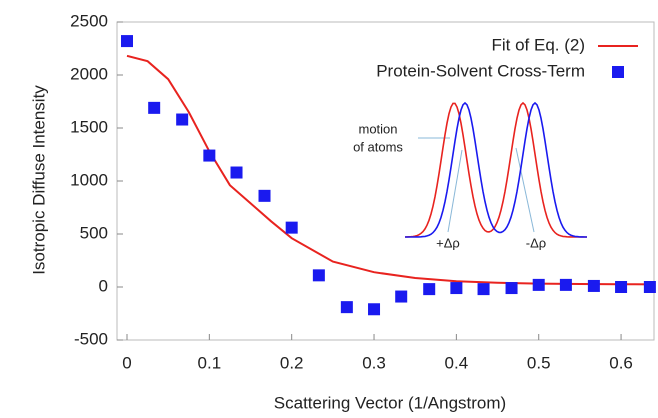 The width and height of the screenshot is (658, 418). I want to click on x-tick-label: 0.2, so click(292, 362).